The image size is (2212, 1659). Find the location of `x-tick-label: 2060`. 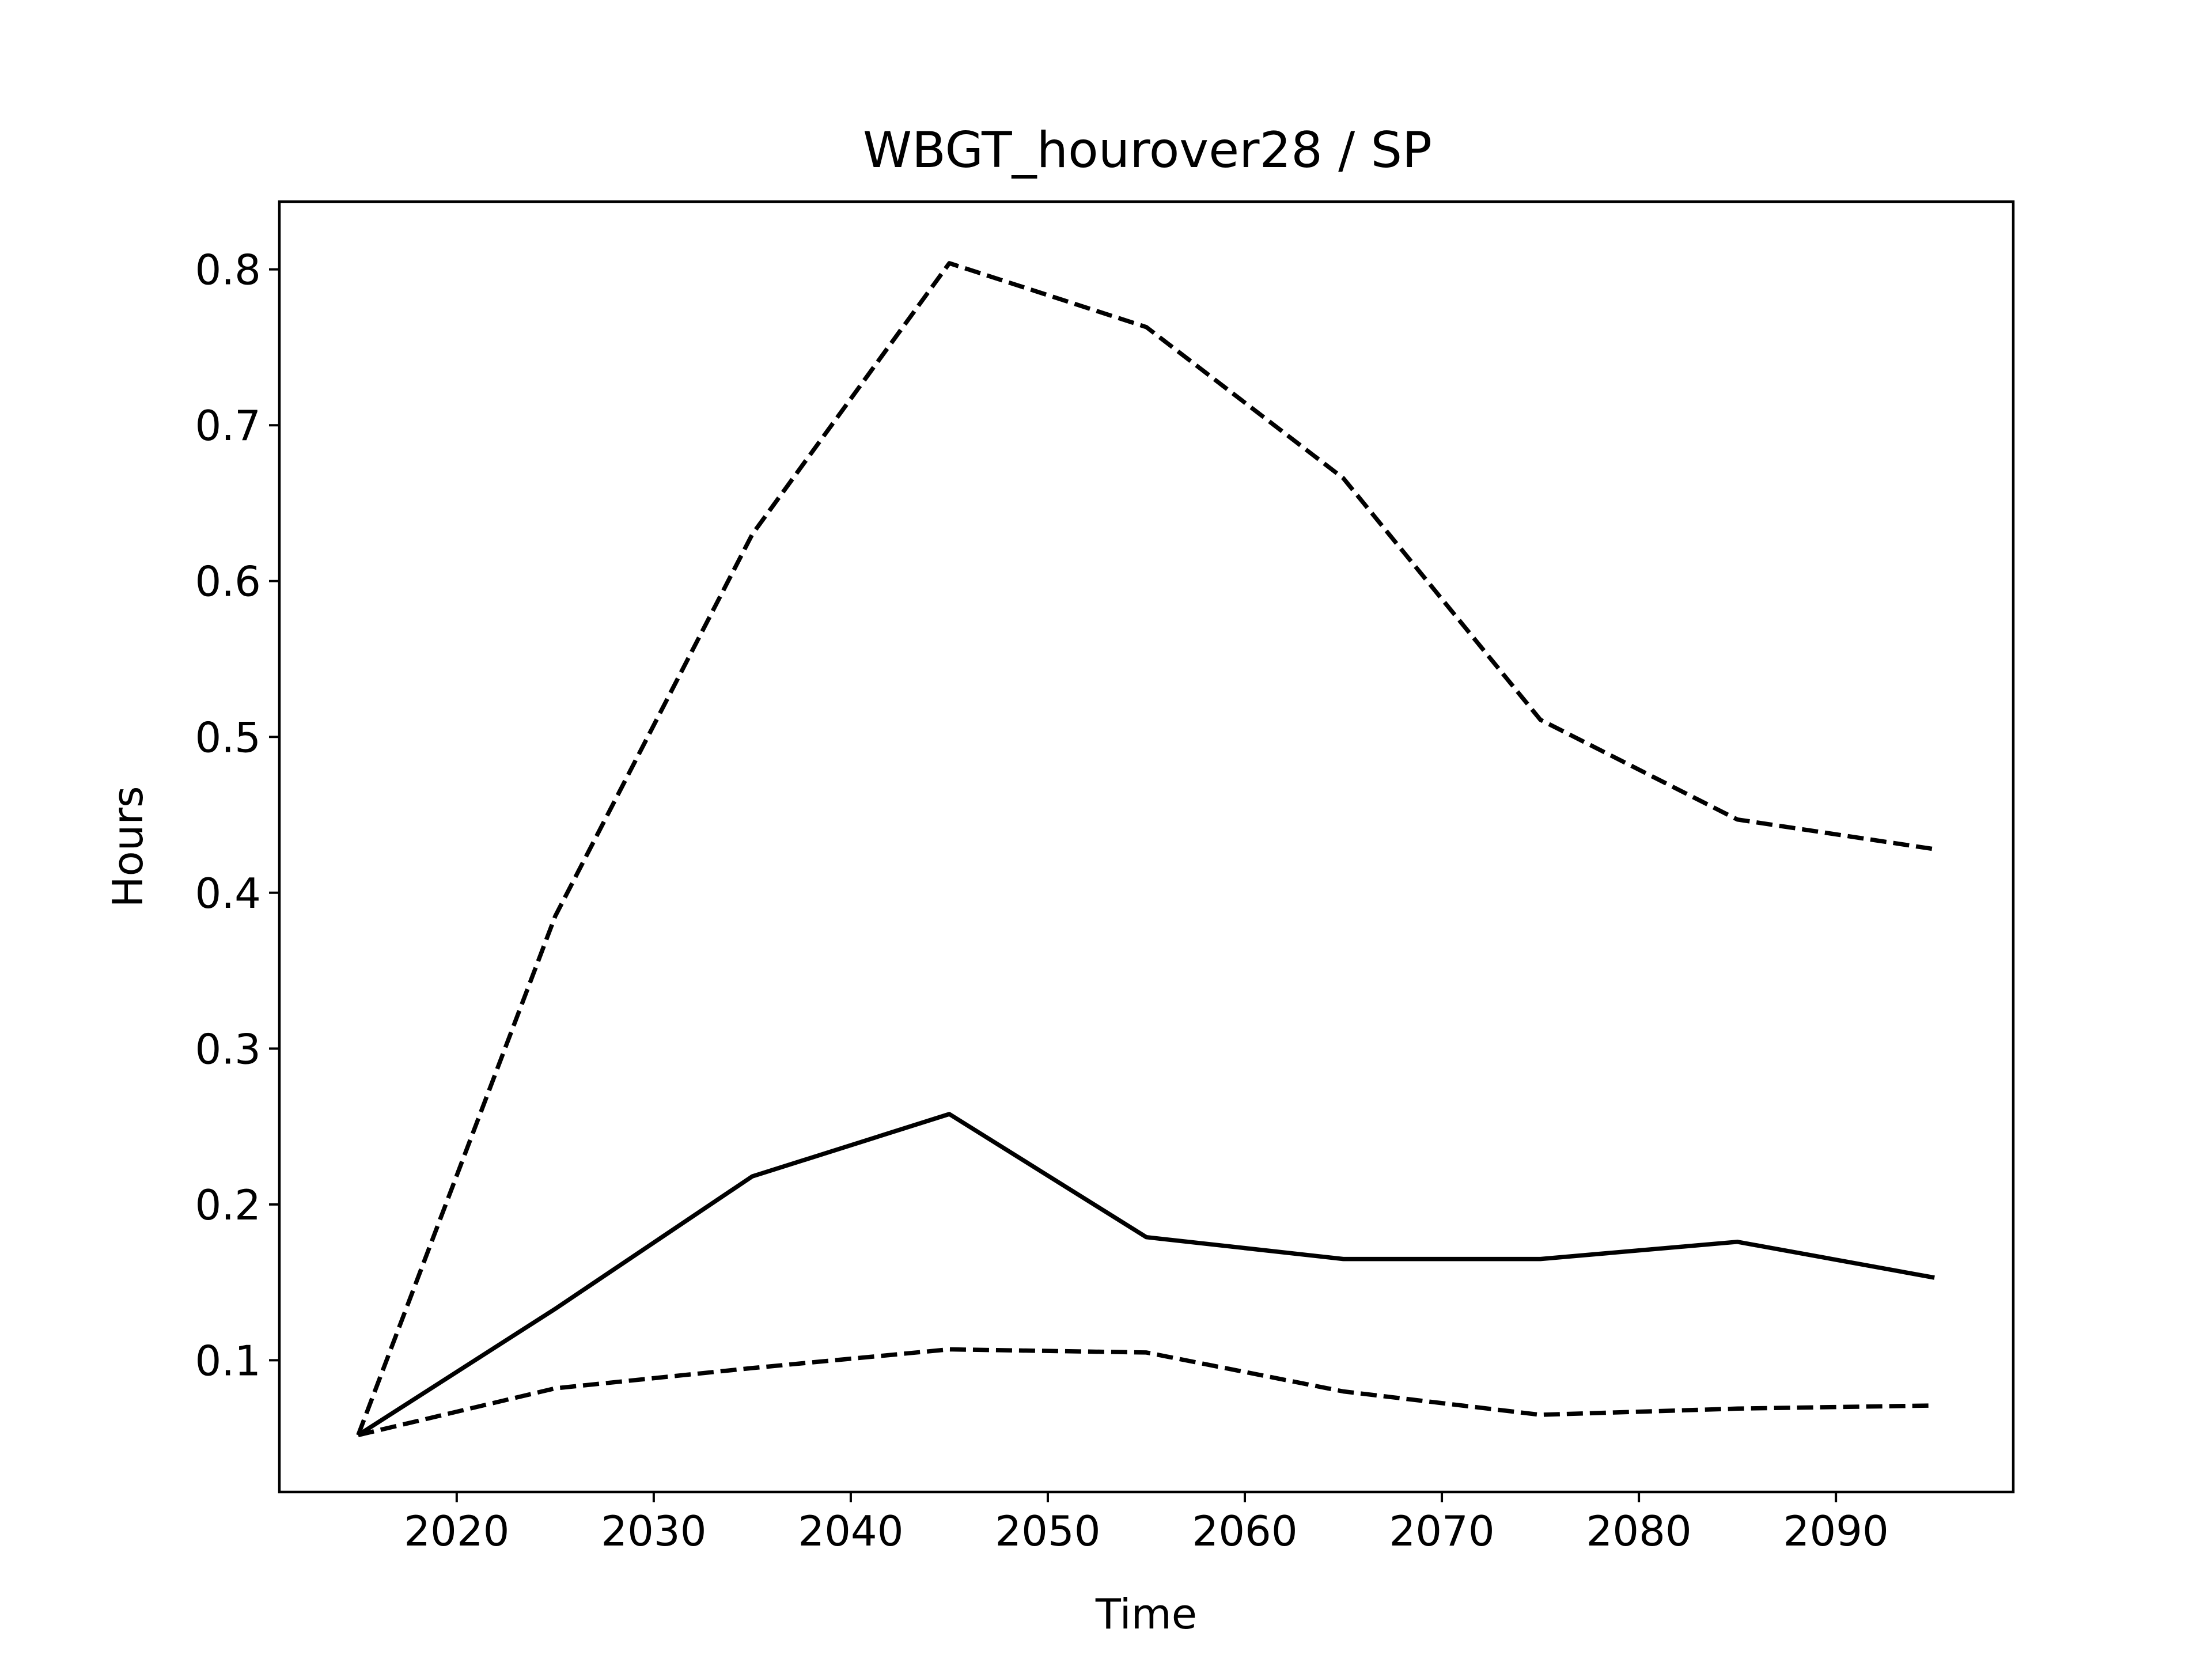

x-tick-label: 2060 is located at coordinates (1244, 1531).